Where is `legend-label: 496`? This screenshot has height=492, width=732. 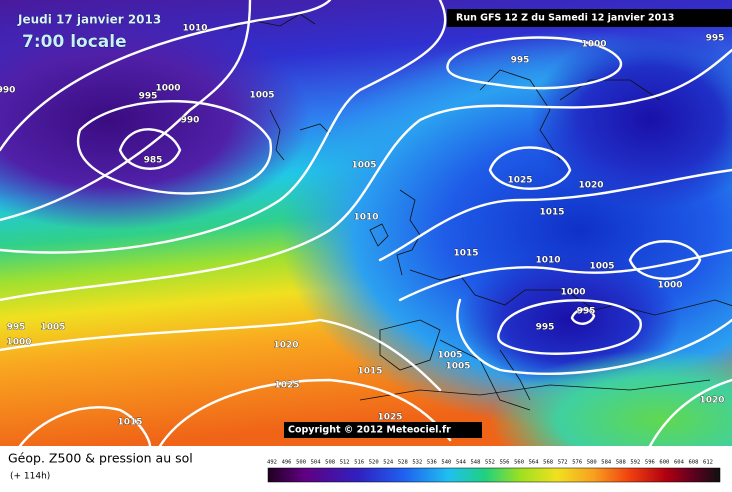 legend-label: 496 is located at coordinates (287, 463).